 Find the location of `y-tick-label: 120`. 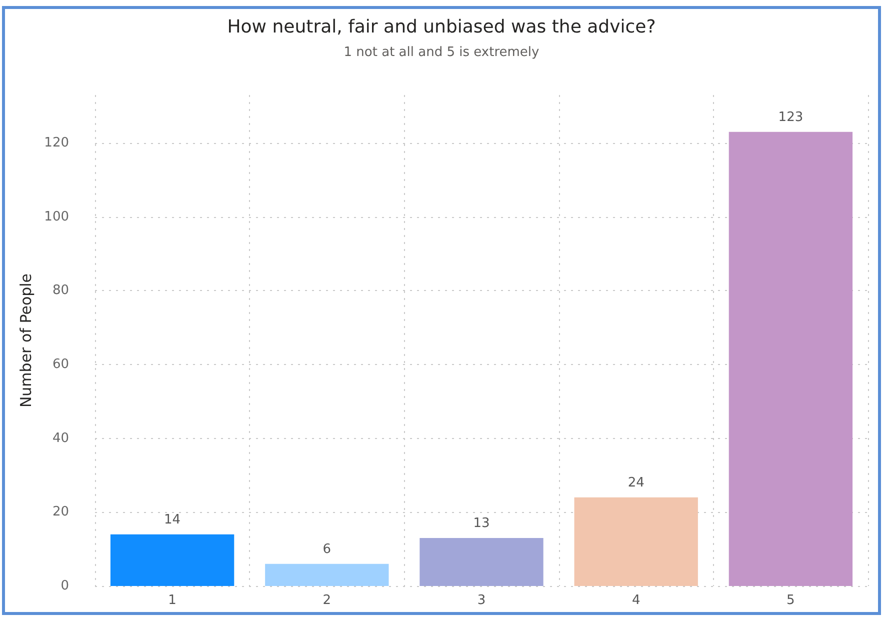

y-tick-label: 120 is located at coordinates (56, 142).